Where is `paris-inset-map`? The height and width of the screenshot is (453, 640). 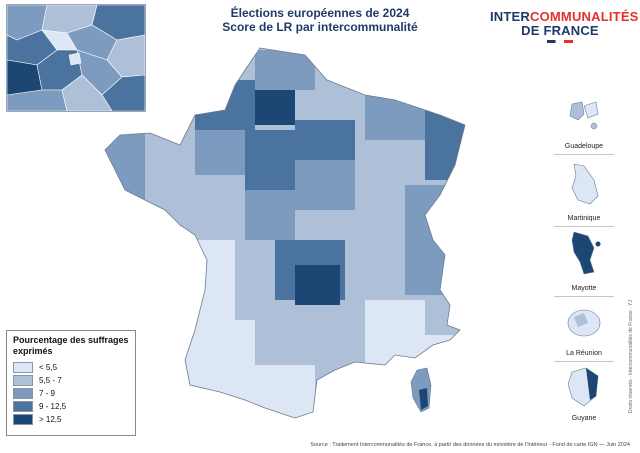
paris-inset-map is located at coordinates (76, 58).